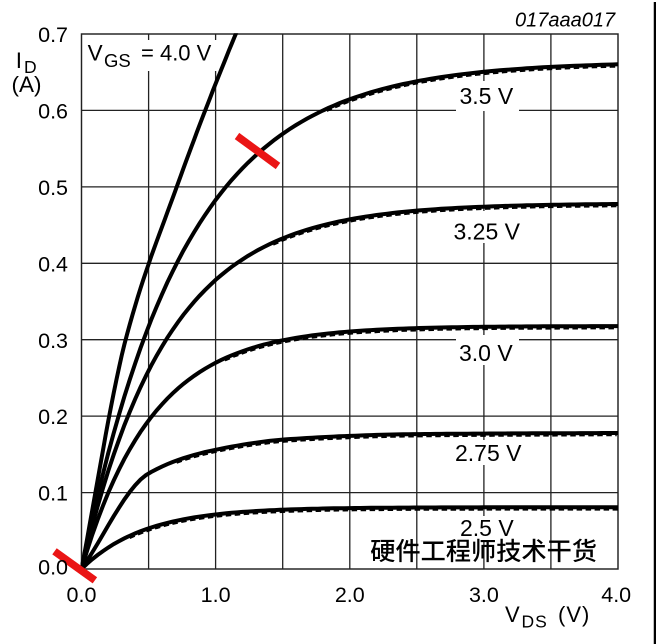 The width and height of the screenshot is (656, 644). I want to click on svg-text: 2.0, so click(350, 595).